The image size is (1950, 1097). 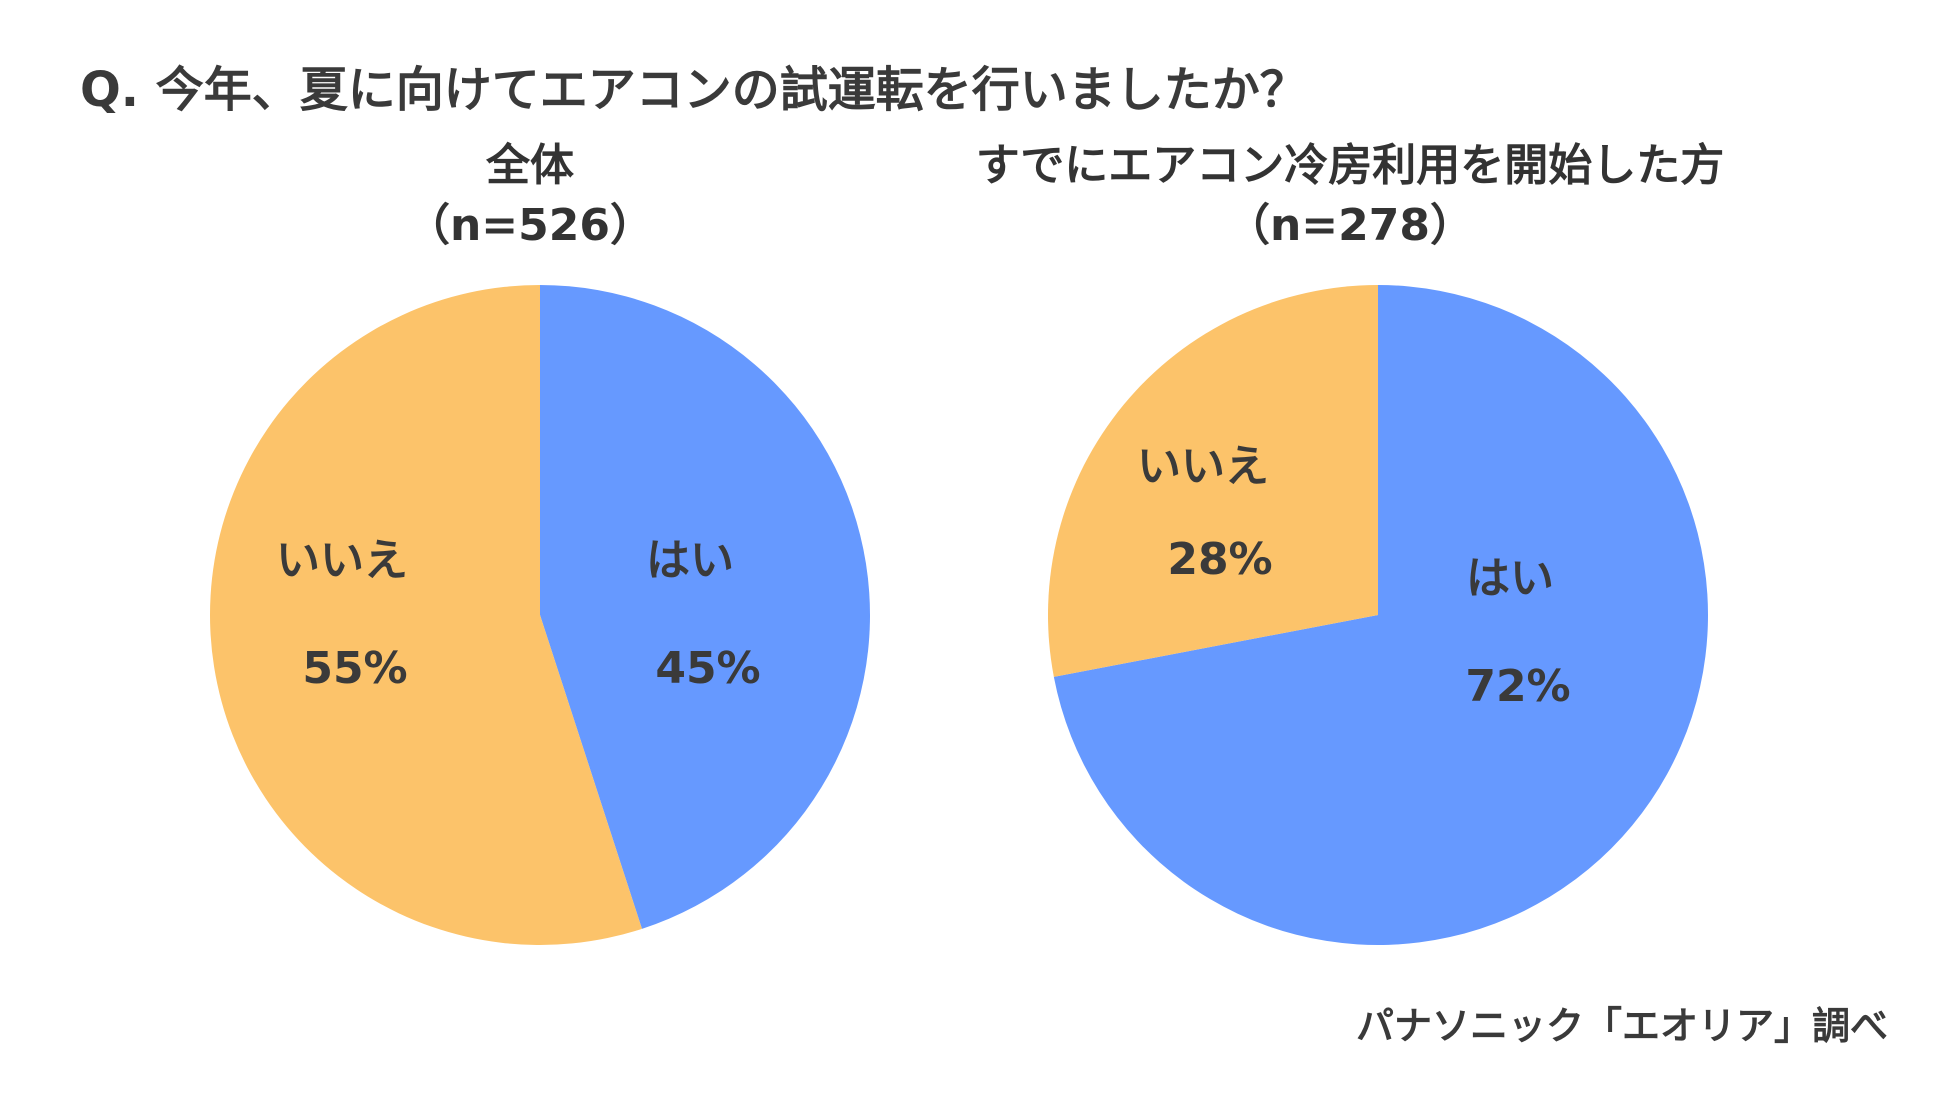 What do you see at coordinates (1350, 165) in the screenshot?
I see `chart-cooling-started-title: すでにエアコン冷房利用を開始した方` at bounding box center [1350, 165].